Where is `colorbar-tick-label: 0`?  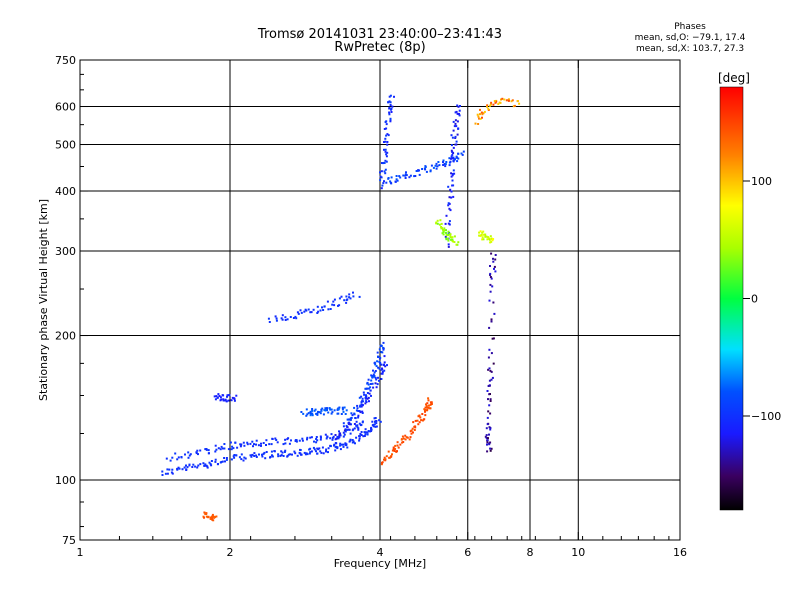
colorbar-tick-label: 0 is located at coordinates (754, 299).